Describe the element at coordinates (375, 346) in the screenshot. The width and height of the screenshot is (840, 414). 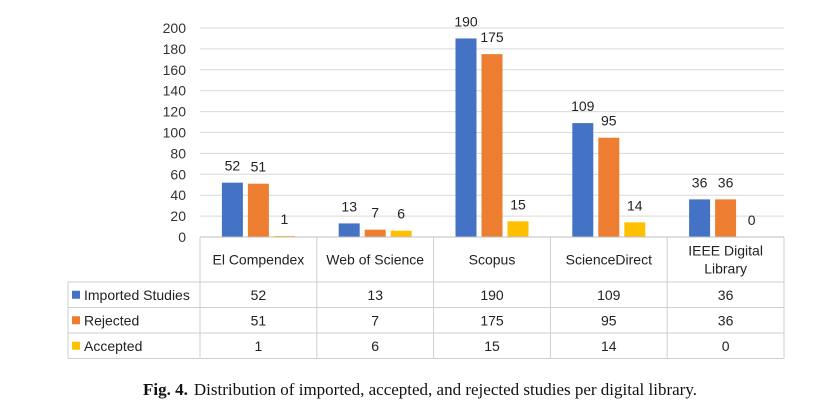
I see `table-cell: 6` at that location.